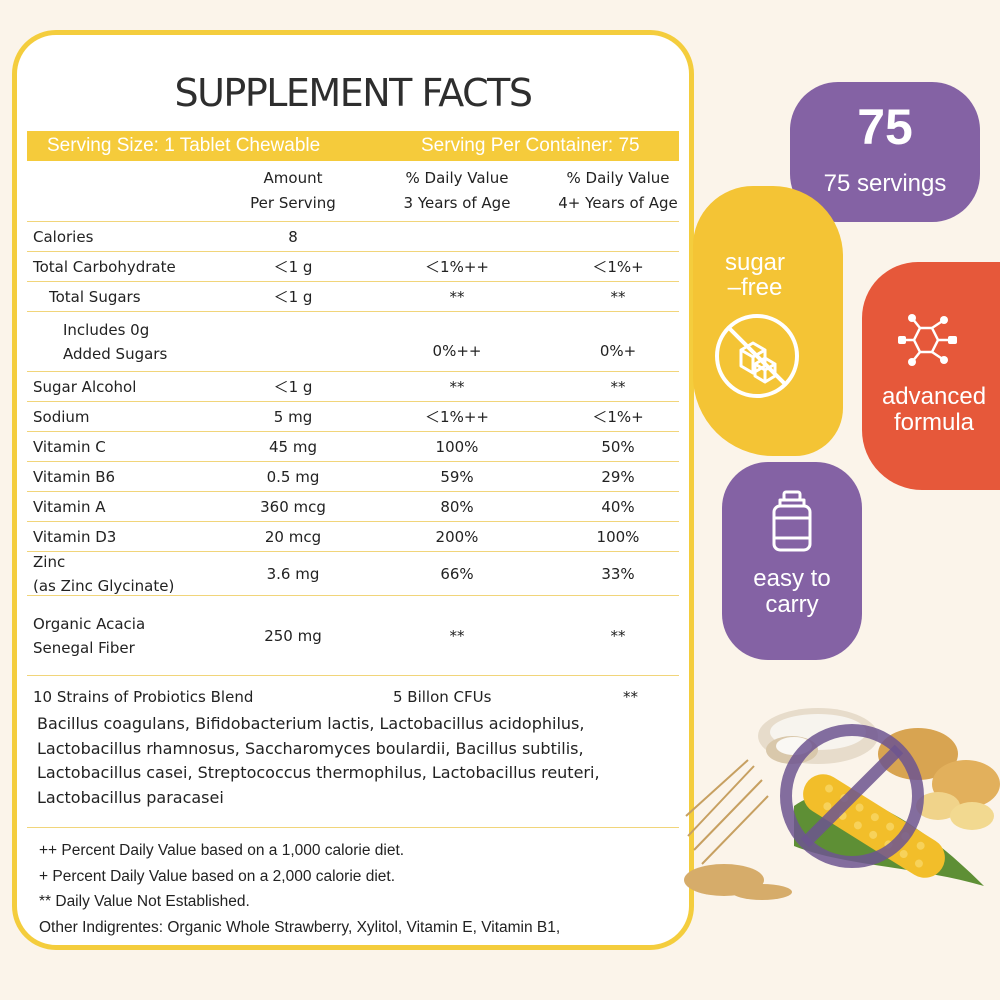 The image size is (1000, 1000). I want to click on amount-cell: 250 mg, so click(293, 635).